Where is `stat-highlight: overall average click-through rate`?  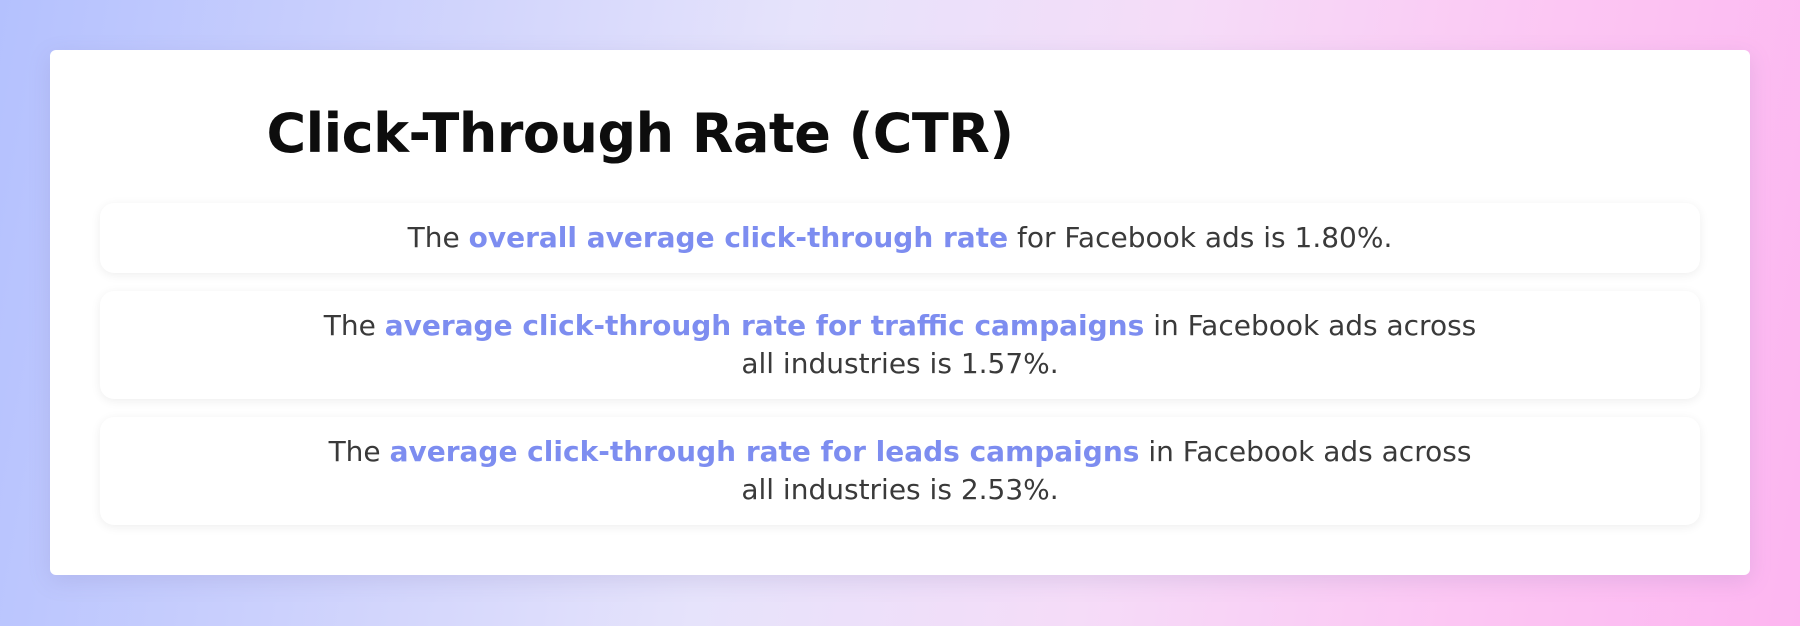
stat-highlight: overall average click-through rate is located at coordinates (738, 237).